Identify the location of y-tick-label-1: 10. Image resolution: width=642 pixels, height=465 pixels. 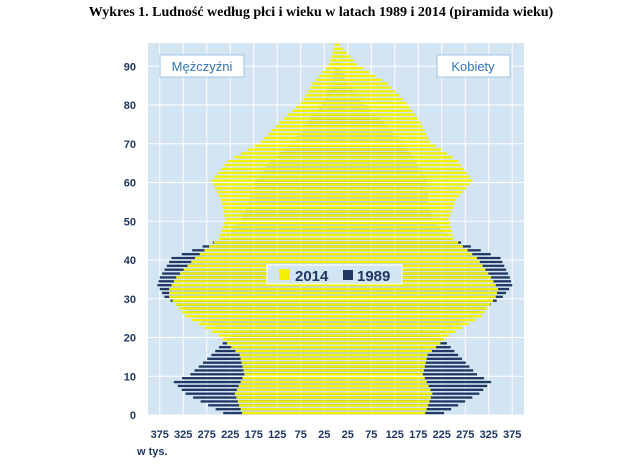
(130, 377).